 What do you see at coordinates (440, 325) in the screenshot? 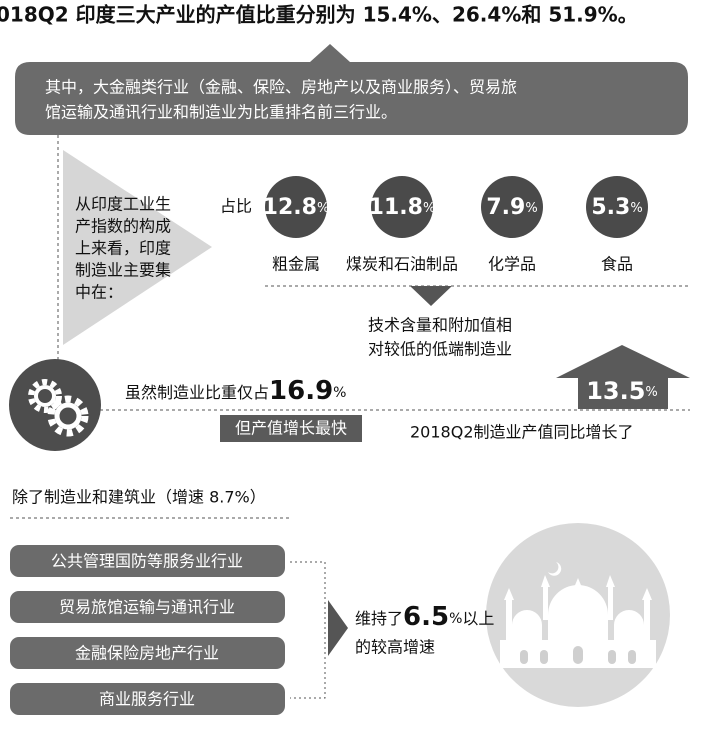
I see `note-line: 技术含量和附加值相` at bounding box center [440, 325].